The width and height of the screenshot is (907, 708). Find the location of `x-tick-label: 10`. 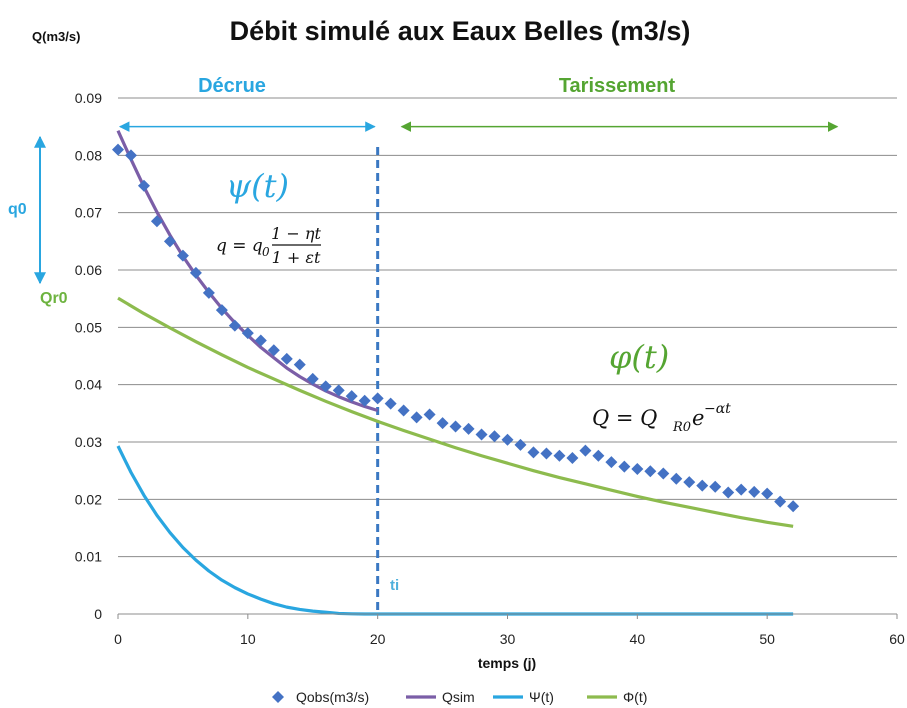

x-tick-label: 10 is located at coordinates (248, 639).